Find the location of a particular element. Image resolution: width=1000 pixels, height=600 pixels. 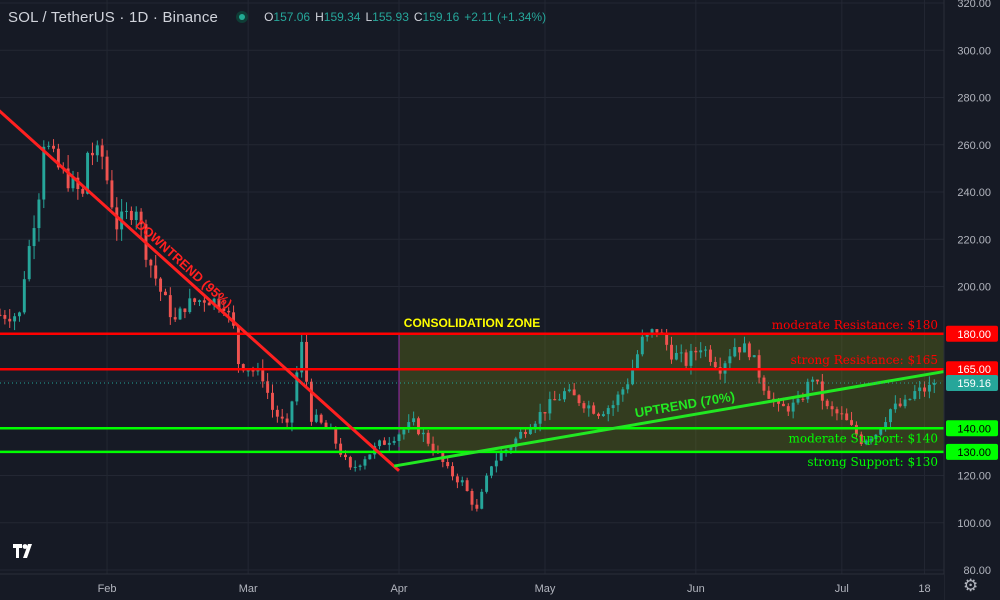

price-tick-label: 260.00 is located at coordinates (974, 146).